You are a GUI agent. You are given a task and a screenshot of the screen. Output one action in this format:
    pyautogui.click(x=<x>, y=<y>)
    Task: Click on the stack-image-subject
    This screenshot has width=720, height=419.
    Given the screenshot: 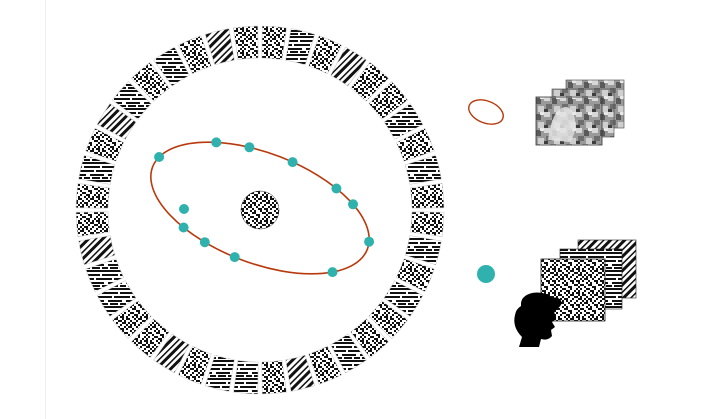 What is the action you would take?
    pyautogui.click(x=562, y=124)
    